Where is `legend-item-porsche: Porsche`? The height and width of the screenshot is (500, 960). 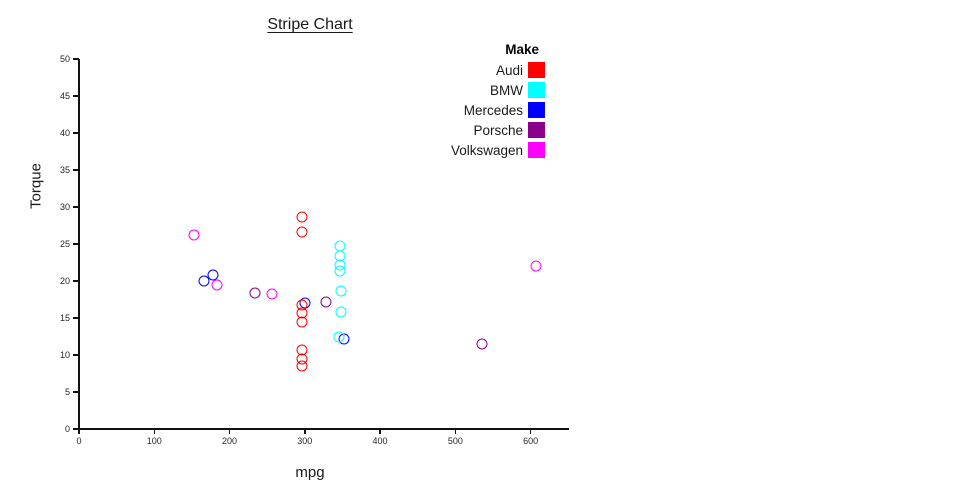
legend-item-porsche: Porsche is located at coordinates (482, 130).